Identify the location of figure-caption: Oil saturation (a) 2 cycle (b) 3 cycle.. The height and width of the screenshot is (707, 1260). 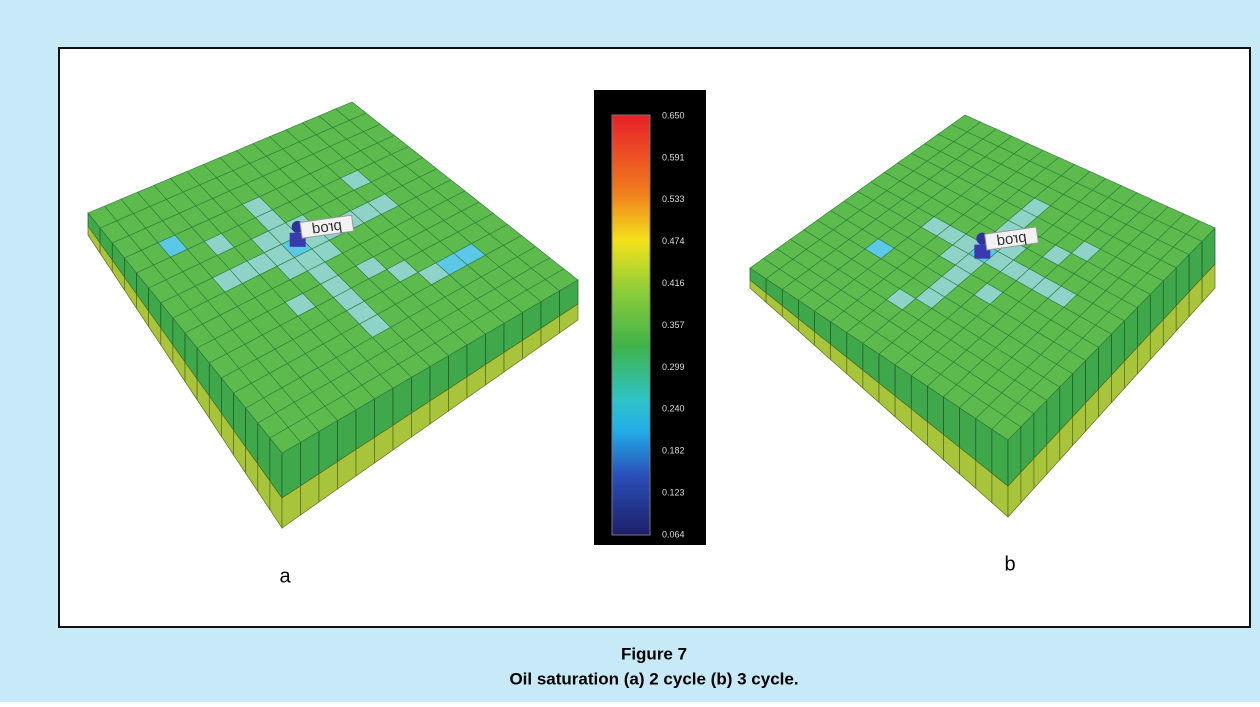
(653, 678).